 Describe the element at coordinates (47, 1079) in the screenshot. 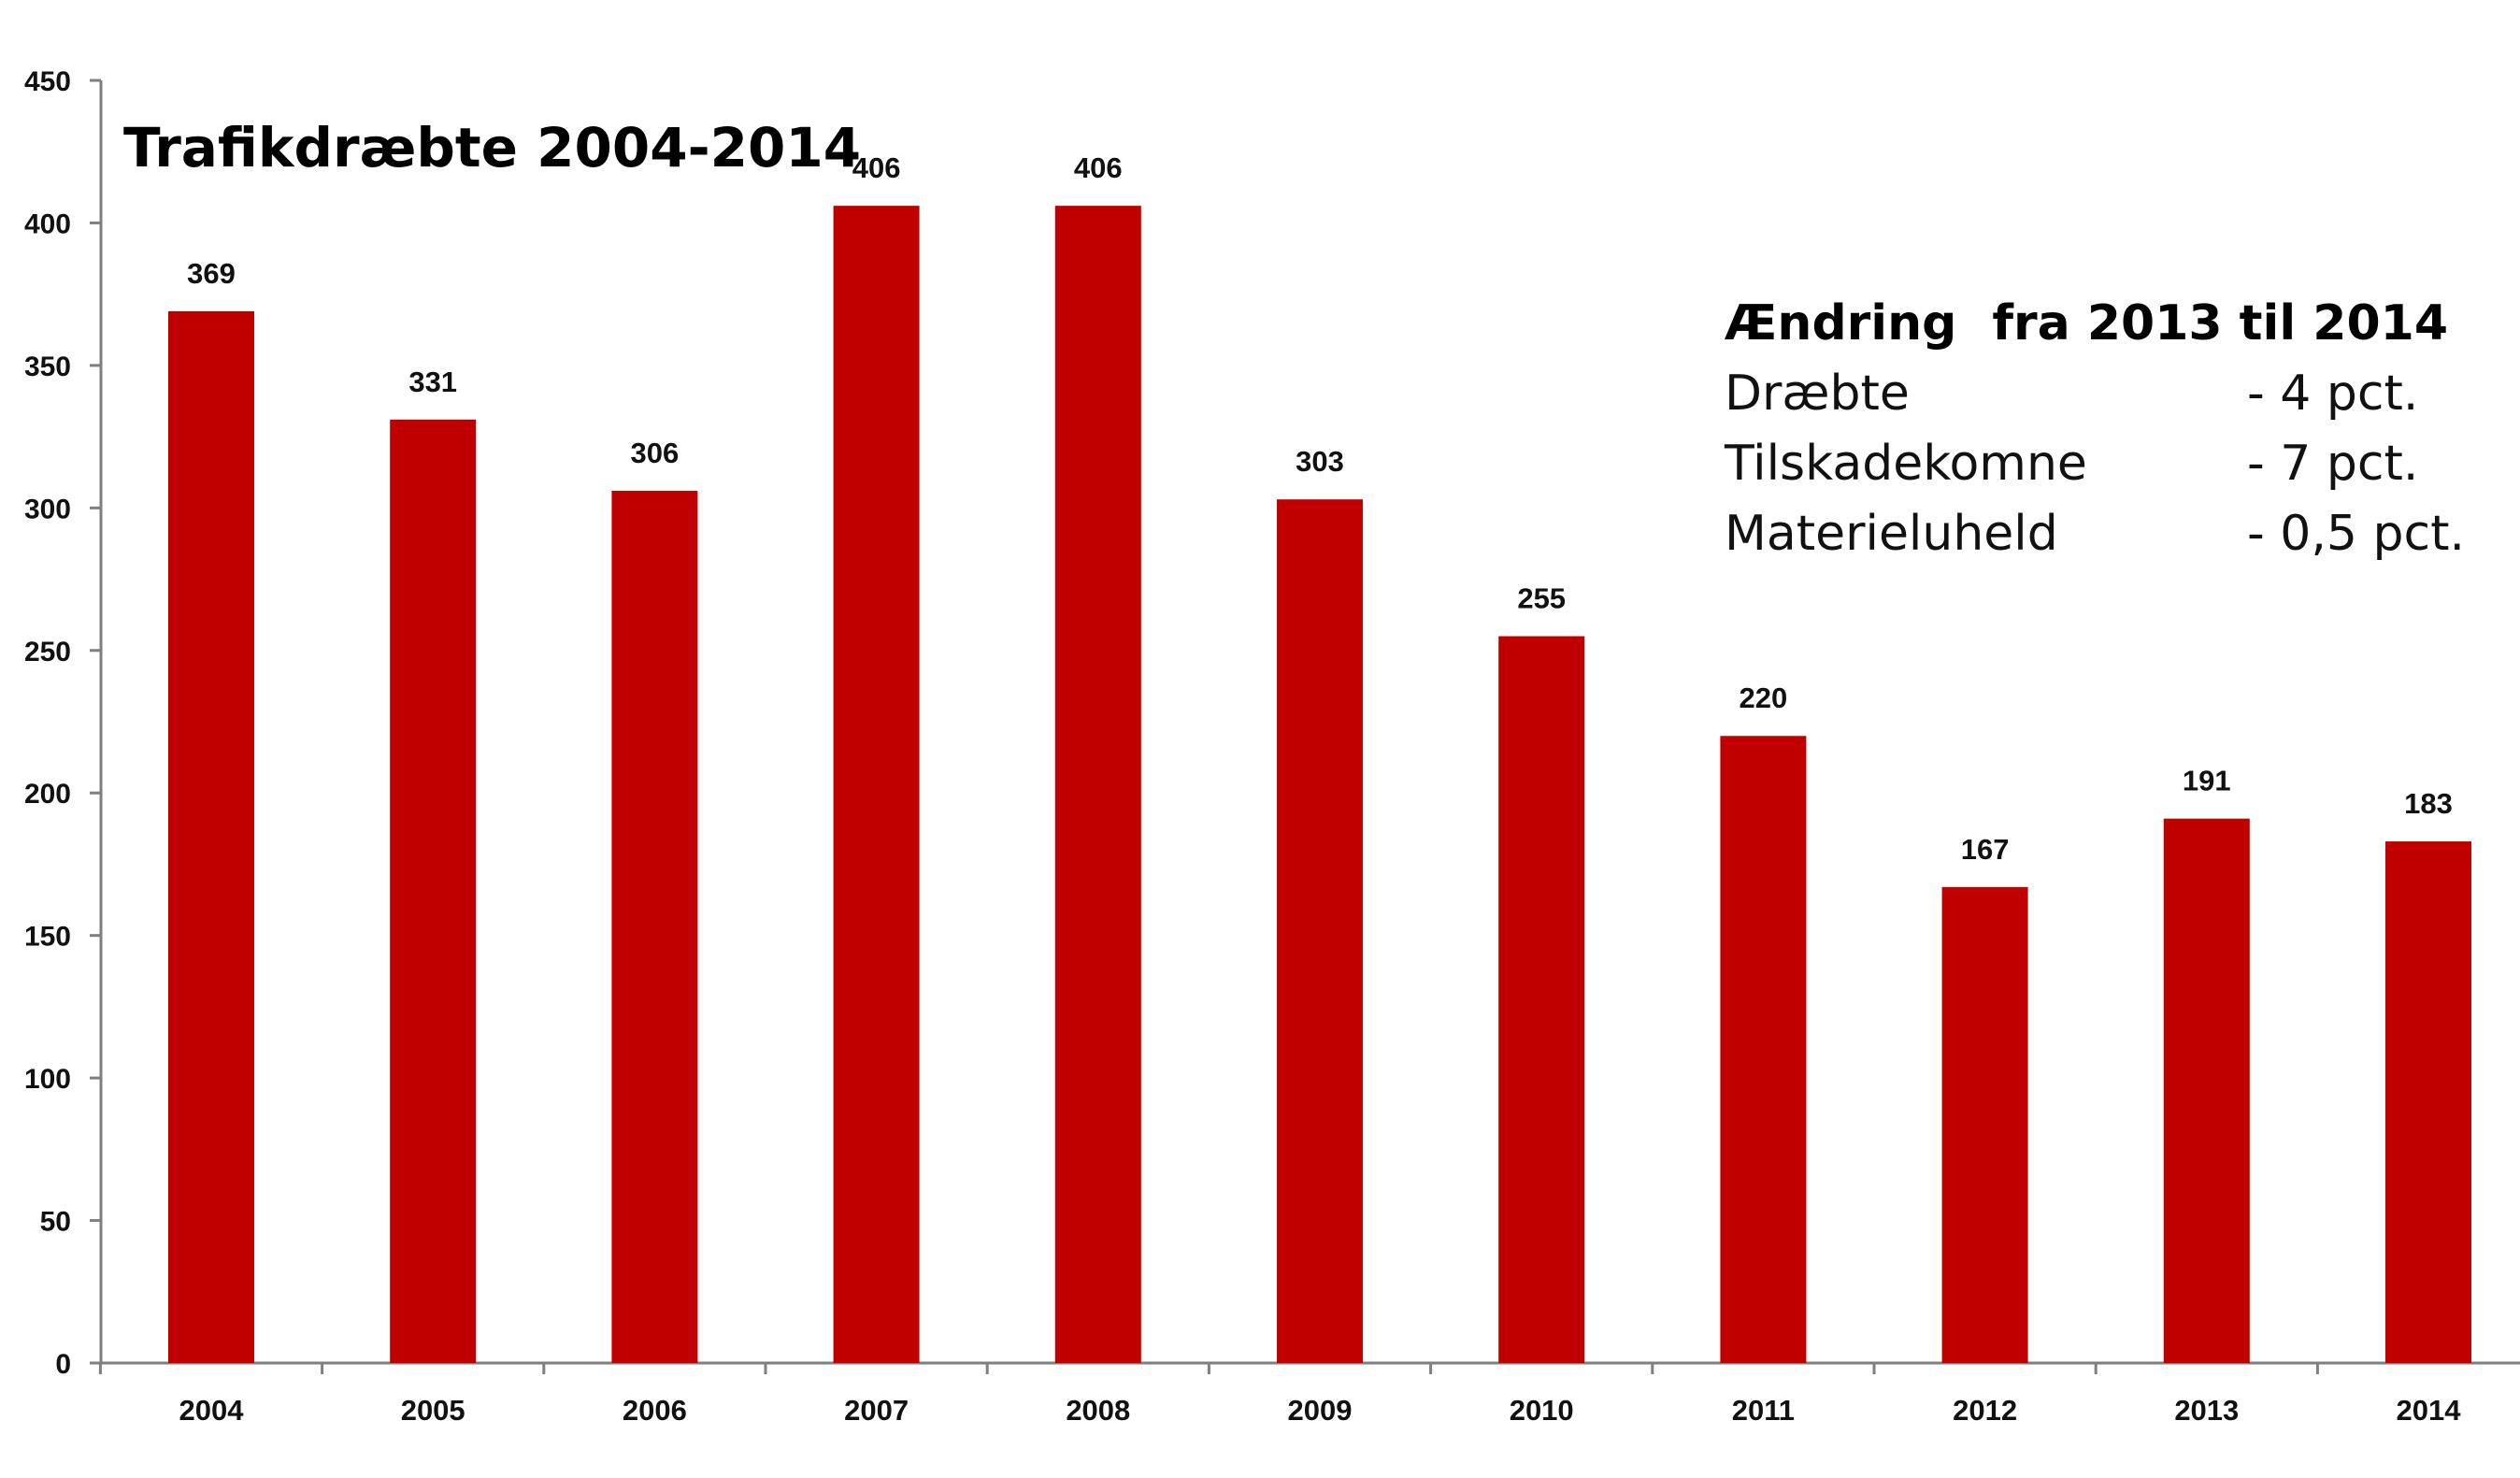

I see `y-tick-label: 100` at that location.